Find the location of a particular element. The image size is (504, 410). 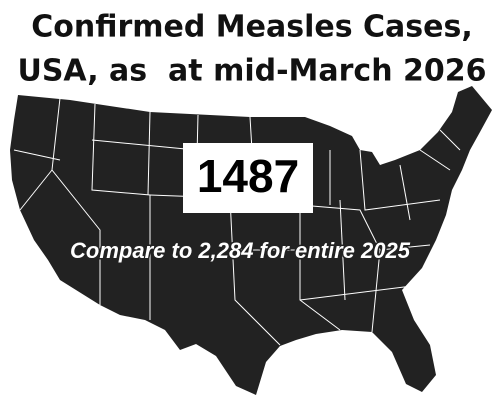

case-count: 1487 is located at coordinates (248, 176).